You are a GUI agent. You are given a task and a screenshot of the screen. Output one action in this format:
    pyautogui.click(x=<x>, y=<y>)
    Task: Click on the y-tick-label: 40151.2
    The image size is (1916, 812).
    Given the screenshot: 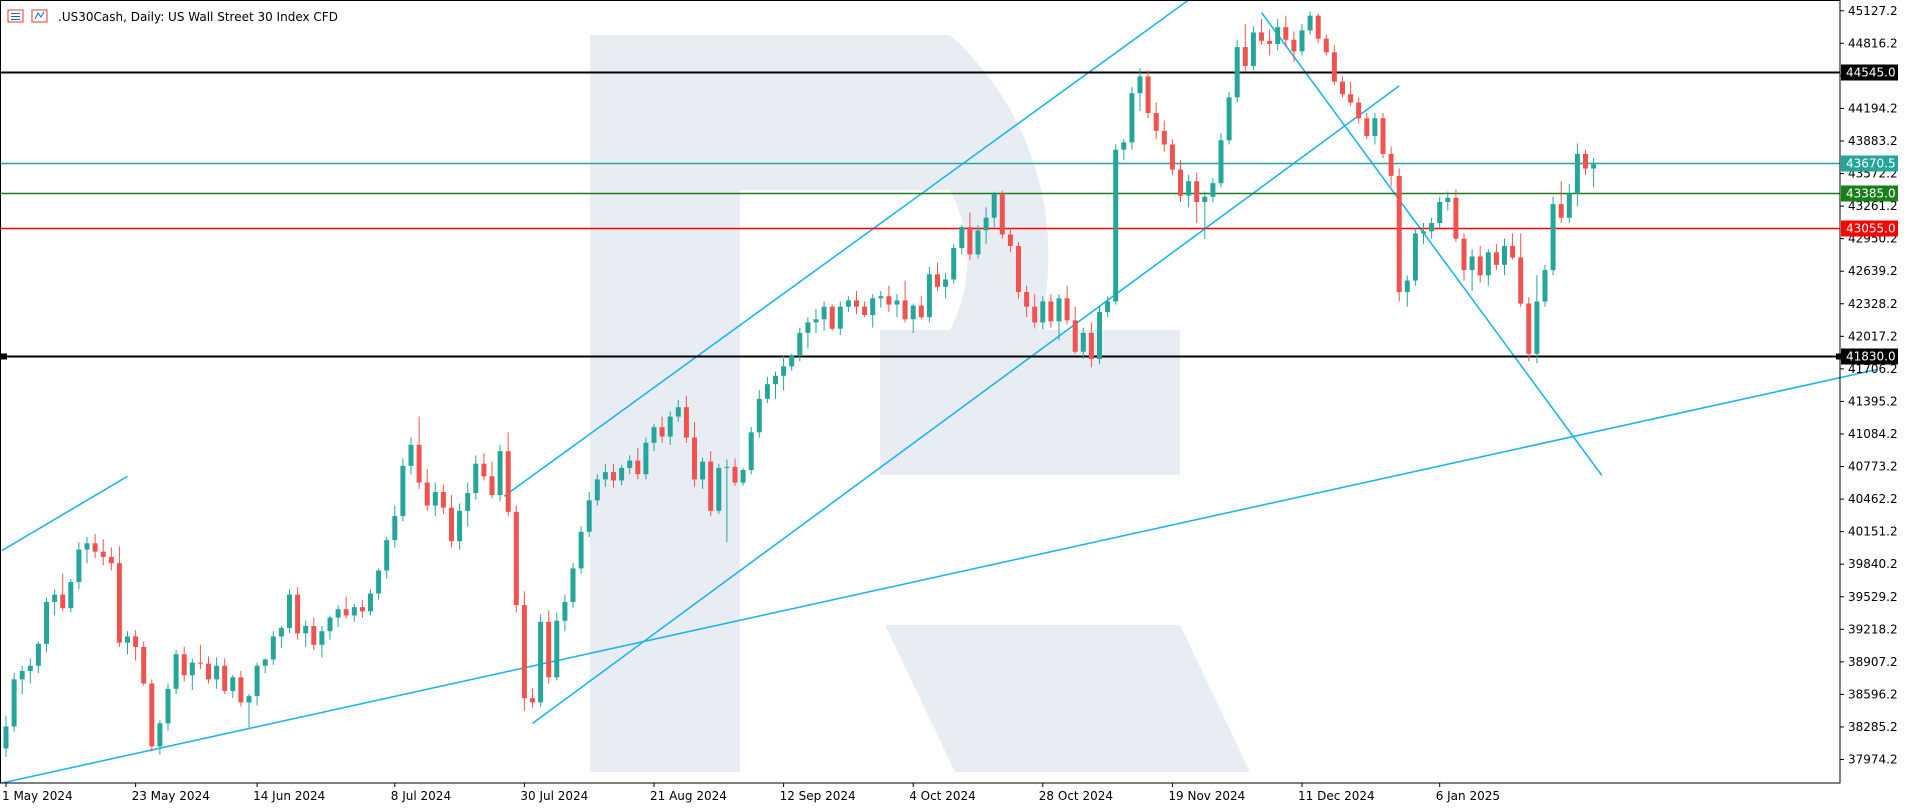 What is the action you would take?
    pyautogui.click(x=1873, y=532)
    